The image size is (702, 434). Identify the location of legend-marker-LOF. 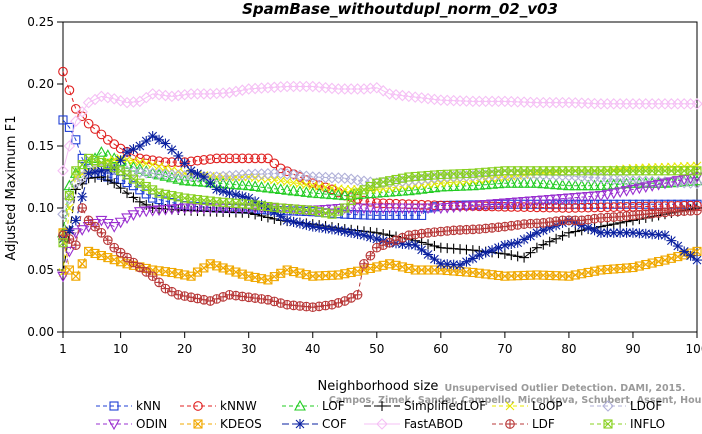
(300, 405).